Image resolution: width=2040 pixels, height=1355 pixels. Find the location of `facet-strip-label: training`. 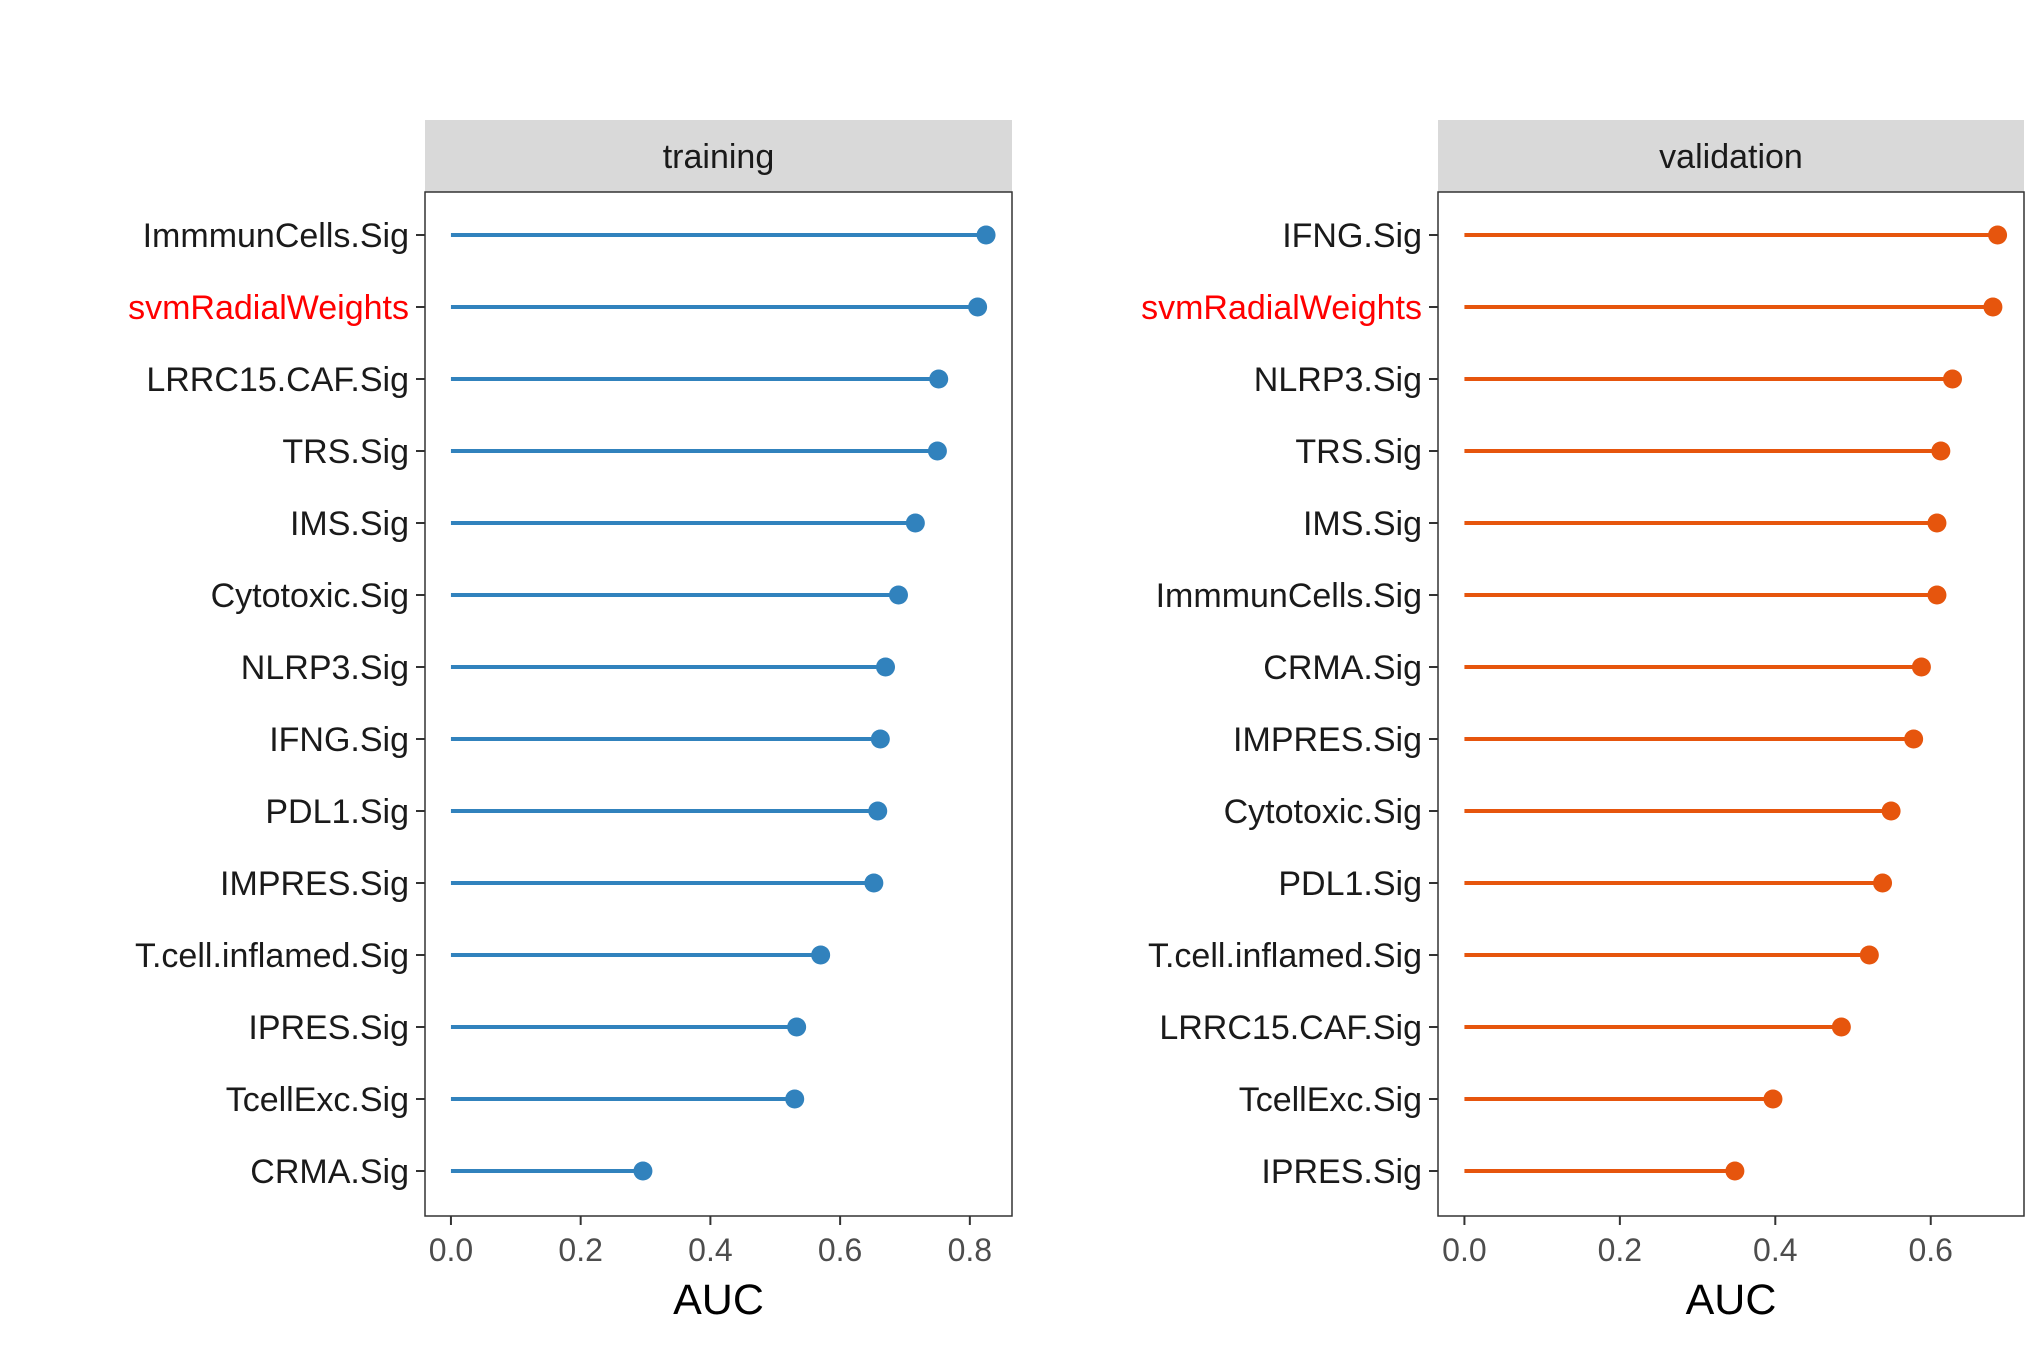

facet-strip-label: training is located at coordinates (719, 157).